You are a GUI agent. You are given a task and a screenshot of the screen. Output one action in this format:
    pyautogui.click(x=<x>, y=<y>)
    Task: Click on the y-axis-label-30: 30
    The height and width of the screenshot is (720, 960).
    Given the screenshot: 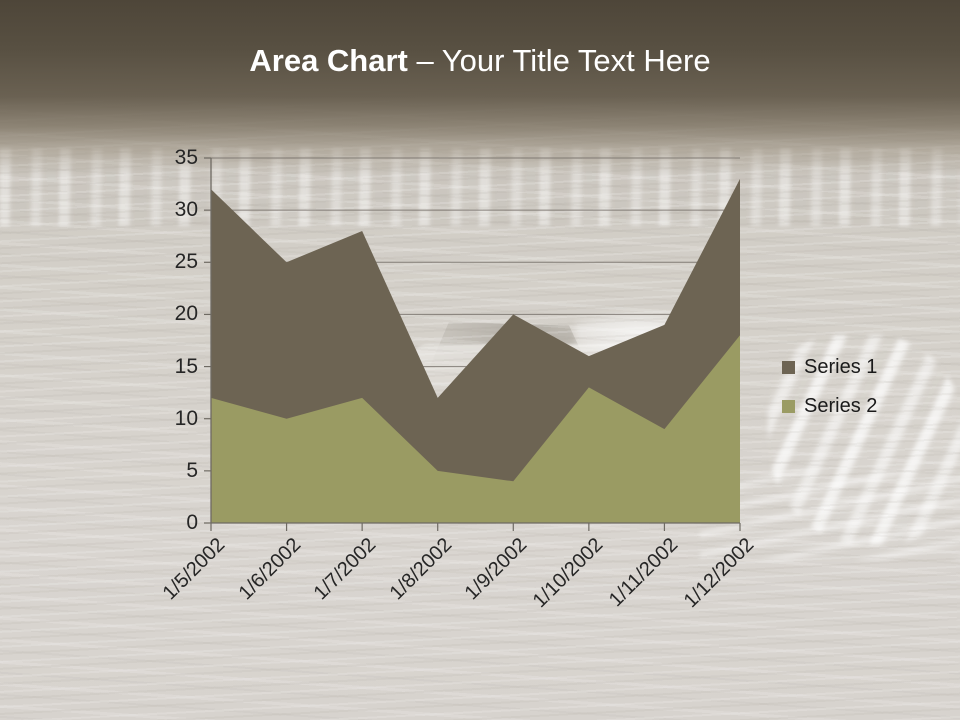 What is the action you would take?
    pyautogui.click(x=186, y=210)
    